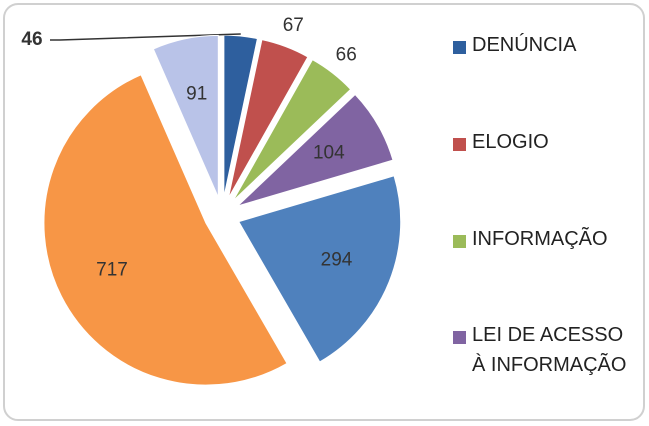 Image resolution: width=649 pixels, height=426 pixels. What do you see at coordinates (346, 55) in the screenshot?
I see `data-label: 66` at bounding box center [346, 55].